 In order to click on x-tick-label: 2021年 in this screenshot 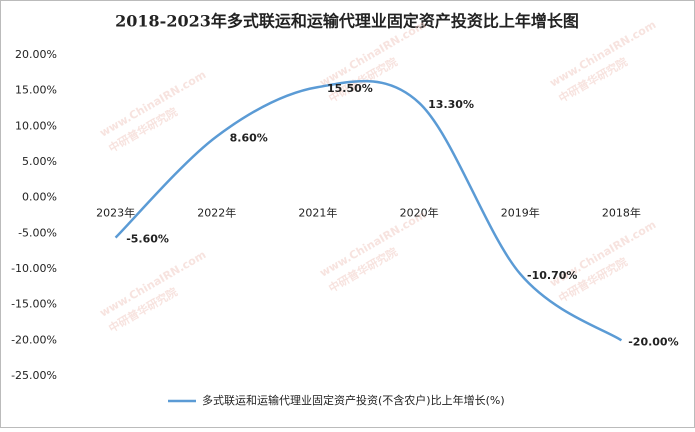, I will do `click(317, 213)`.